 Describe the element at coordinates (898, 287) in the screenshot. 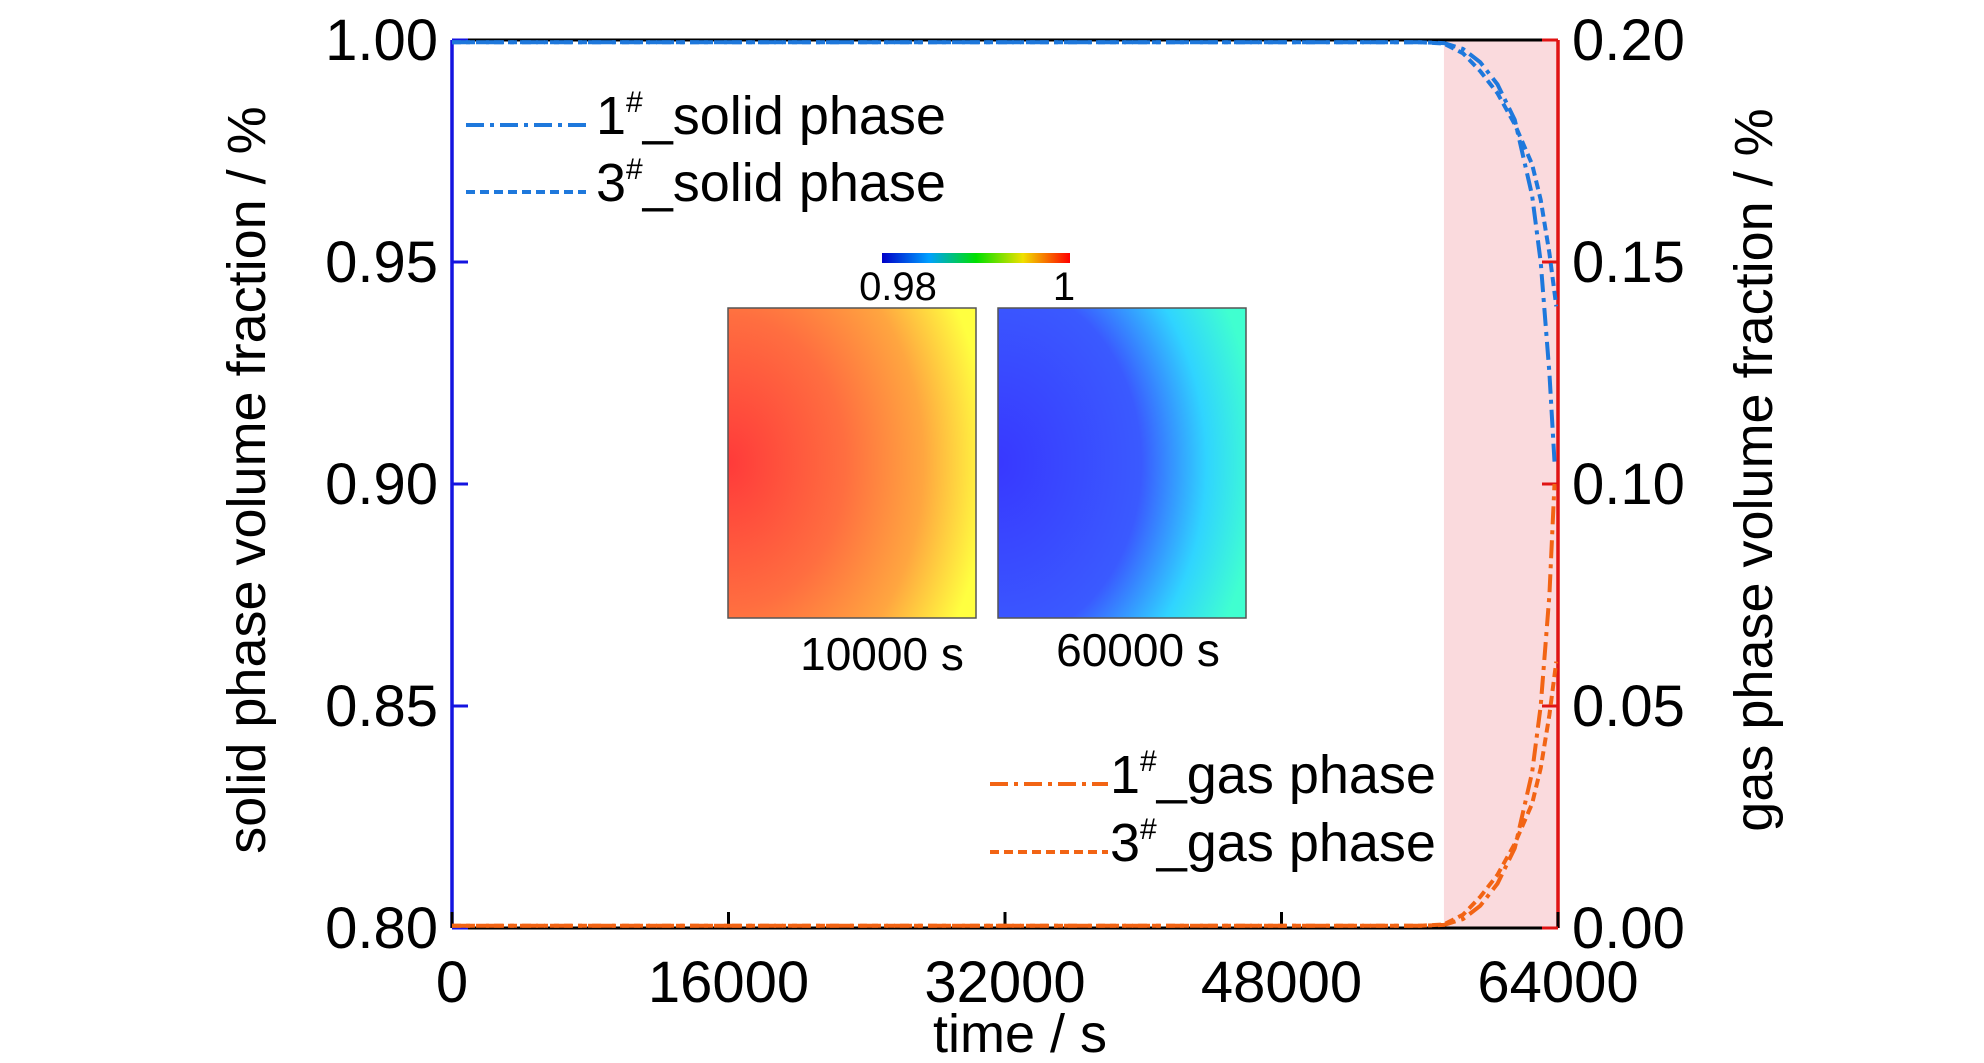

I see `colorbar-min-label: 0.98` at that location.